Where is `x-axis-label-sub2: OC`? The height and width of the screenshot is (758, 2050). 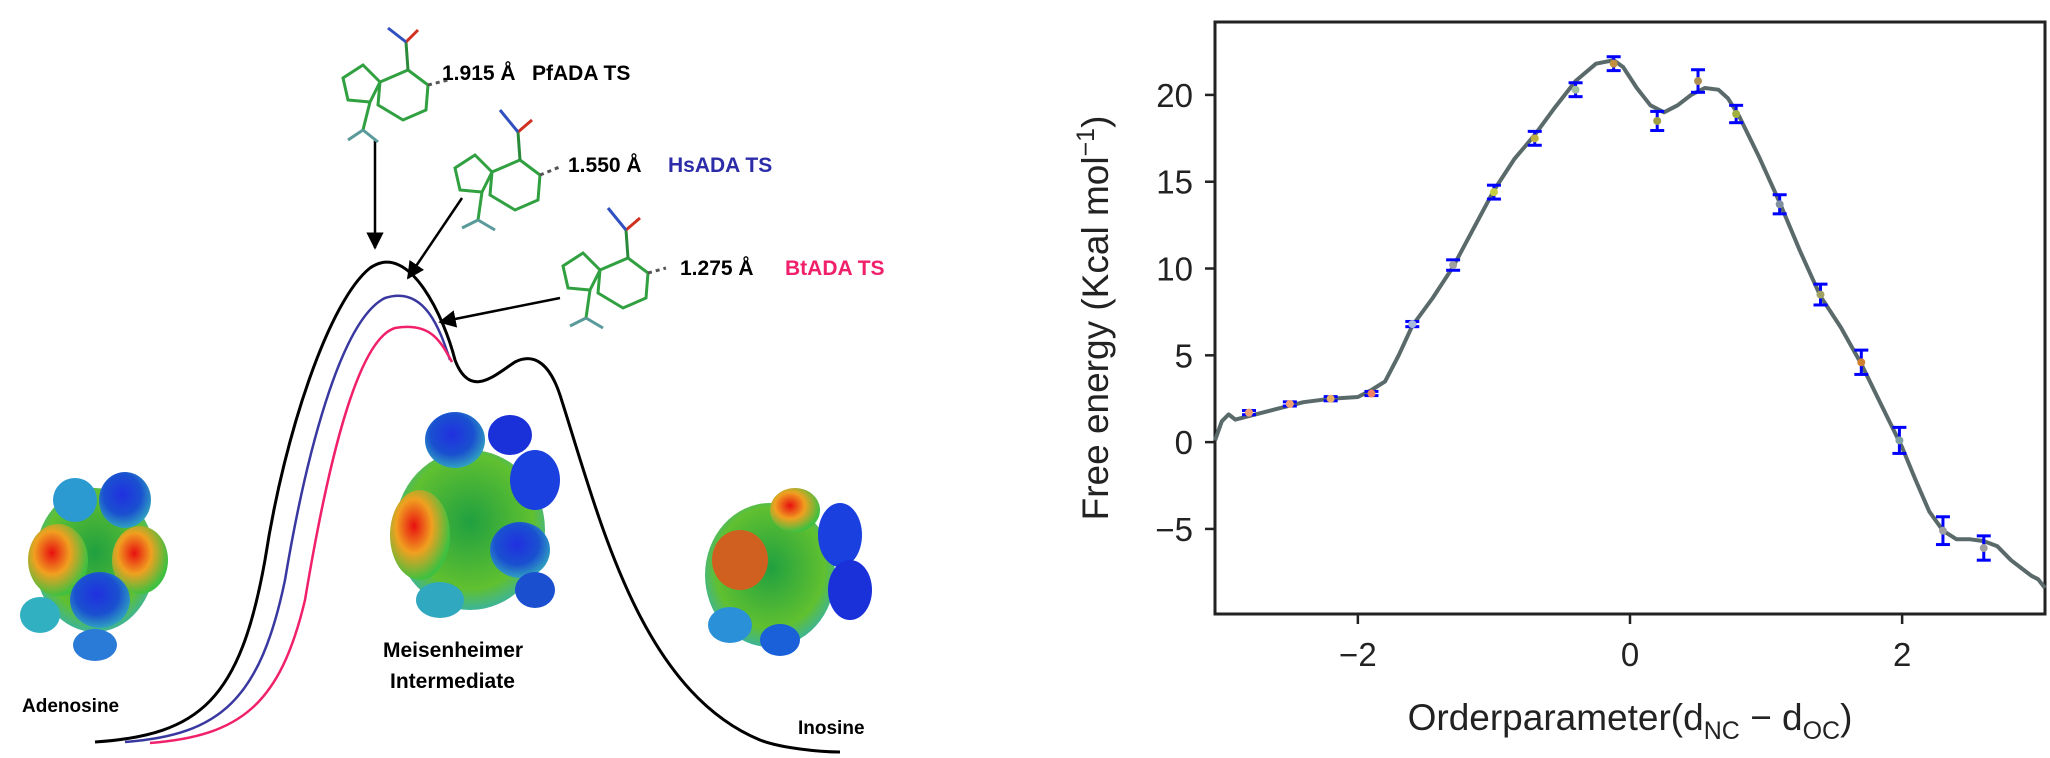 x-axis-label-sub2: OC is located at coordinates (1822, 731).